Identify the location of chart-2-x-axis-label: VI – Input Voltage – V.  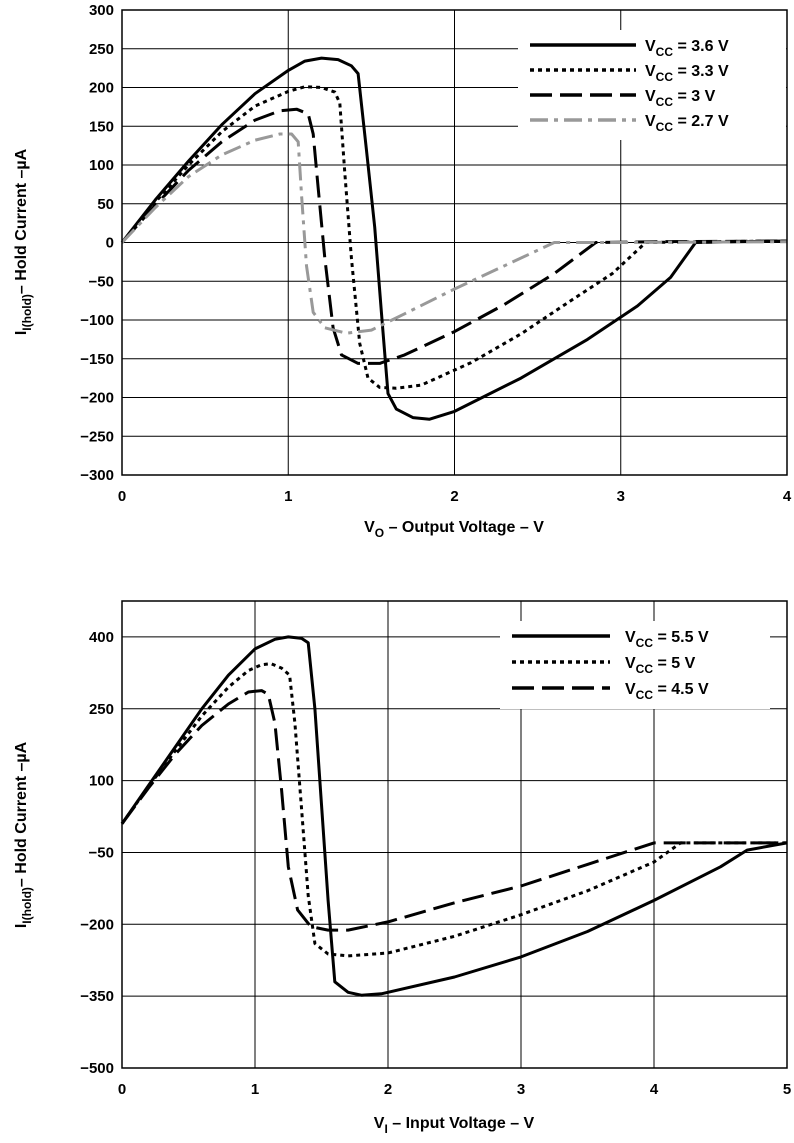
(454, 1125).